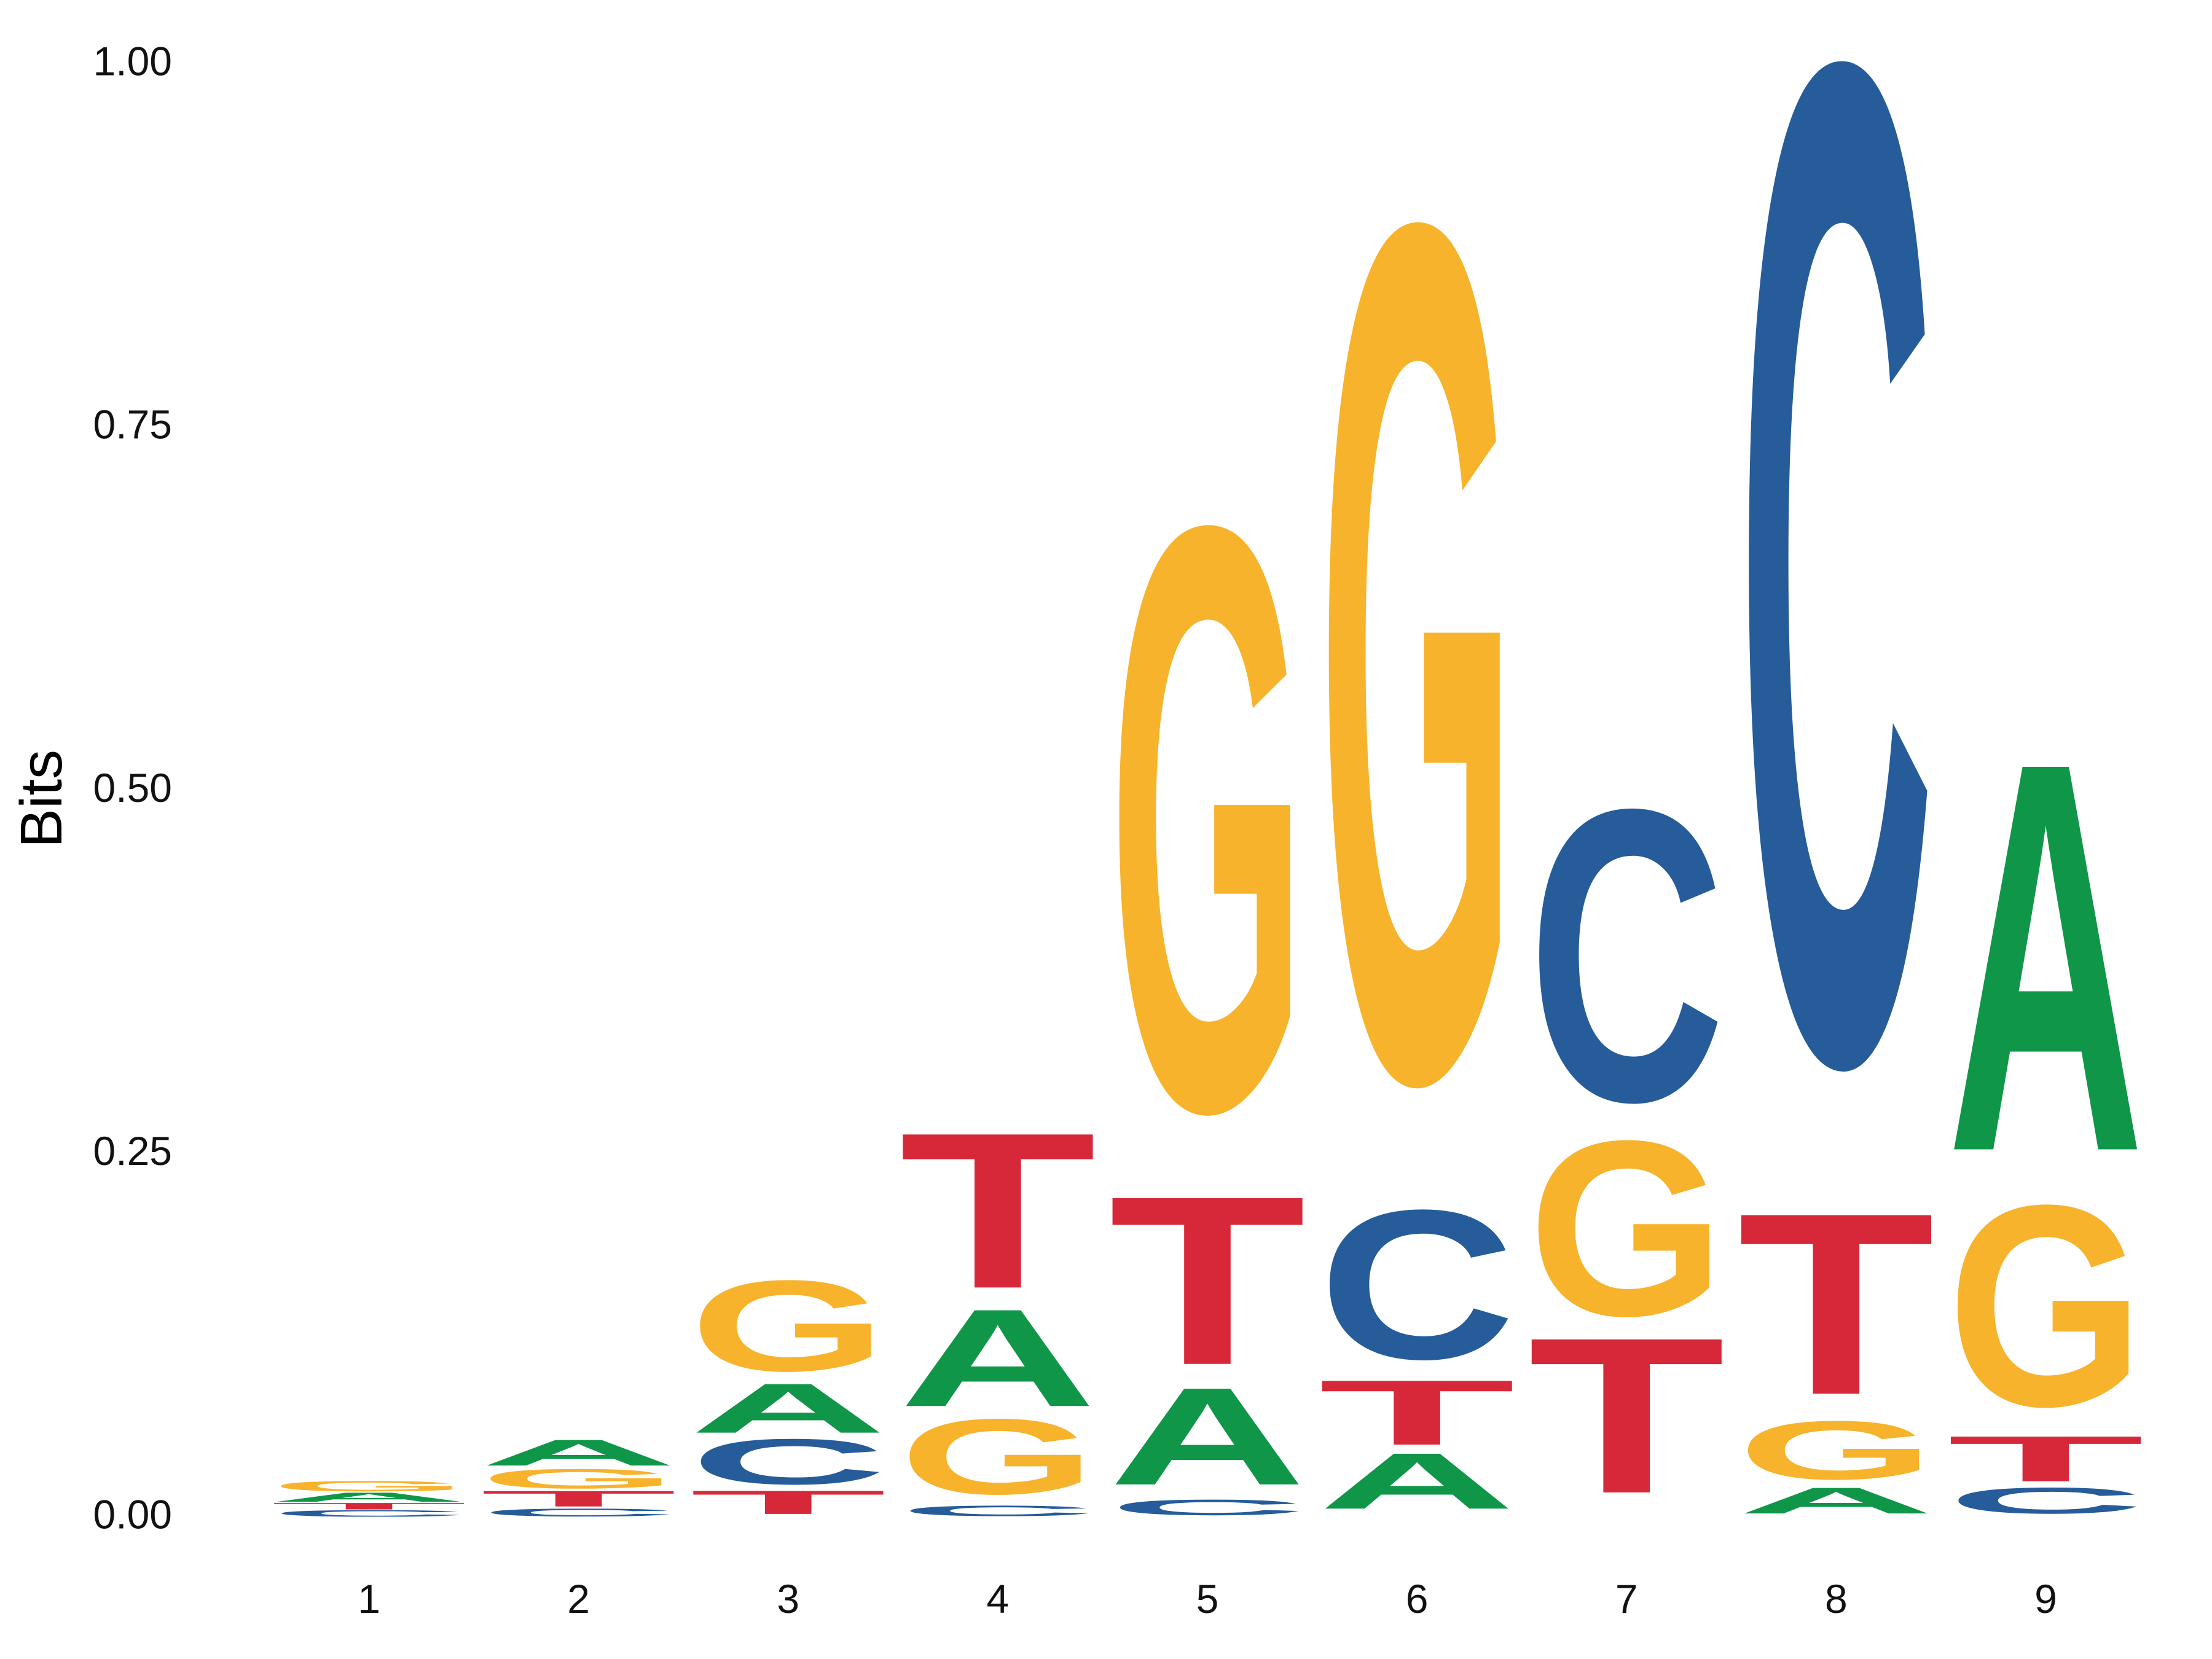 This screenshot has width=2212, height=1659. Describe the element at coordinates (1626, 1599) in the screenshot. I see `x-tick-label: 7` at that location.